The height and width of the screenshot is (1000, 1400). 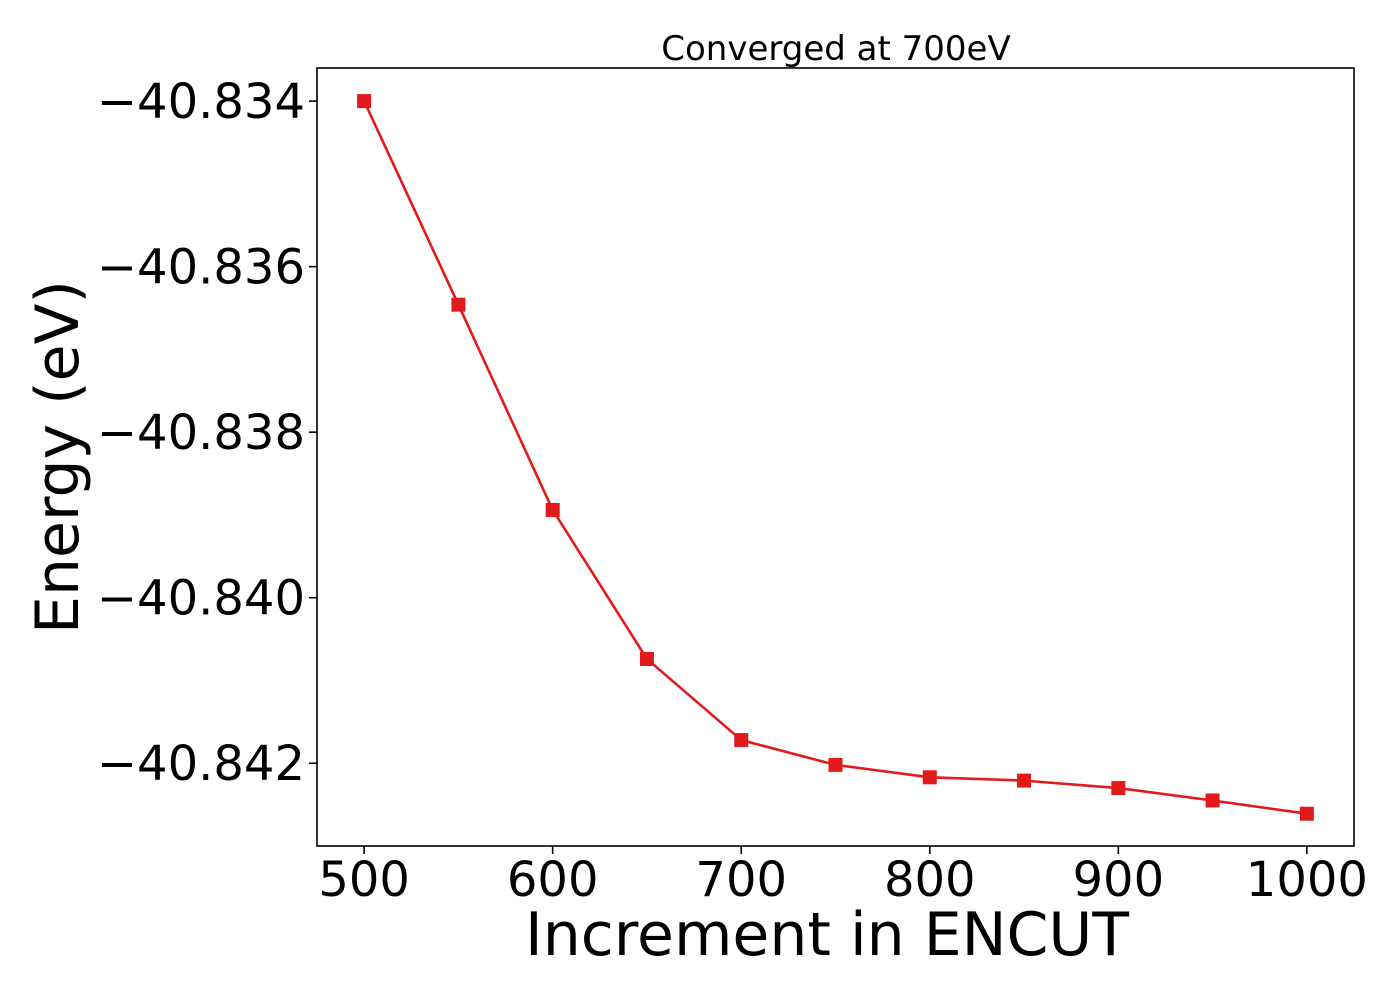 What do you see at coordinates (930, 880) in the screenshot?
I see `x-tick-label: 800` at bounding box center [930, 880].